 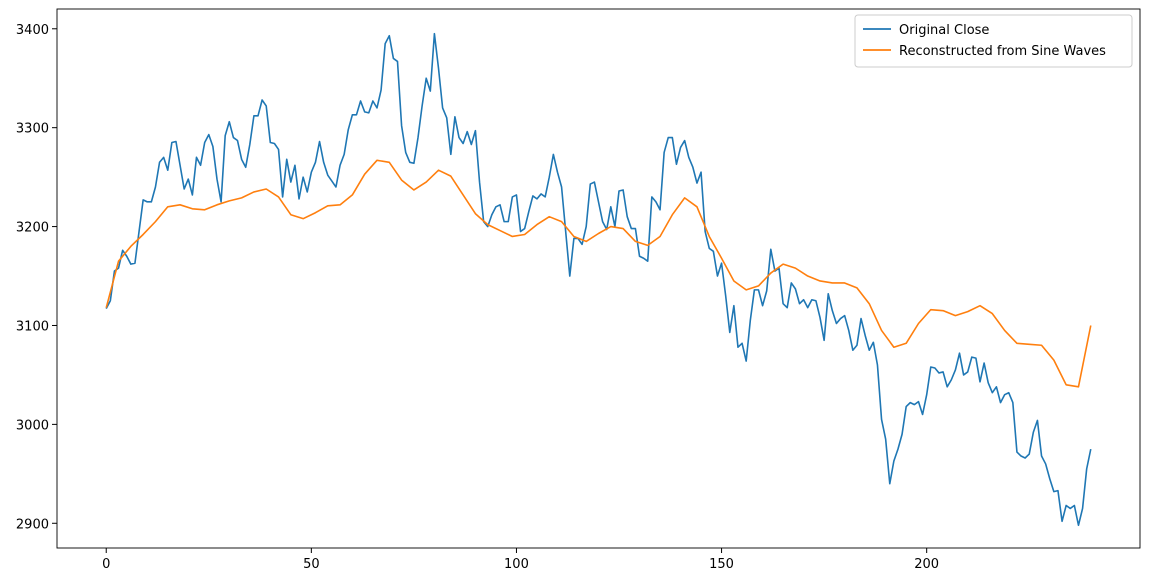 I want to click on x-tick-label: 0, so click(x=106, y=564).